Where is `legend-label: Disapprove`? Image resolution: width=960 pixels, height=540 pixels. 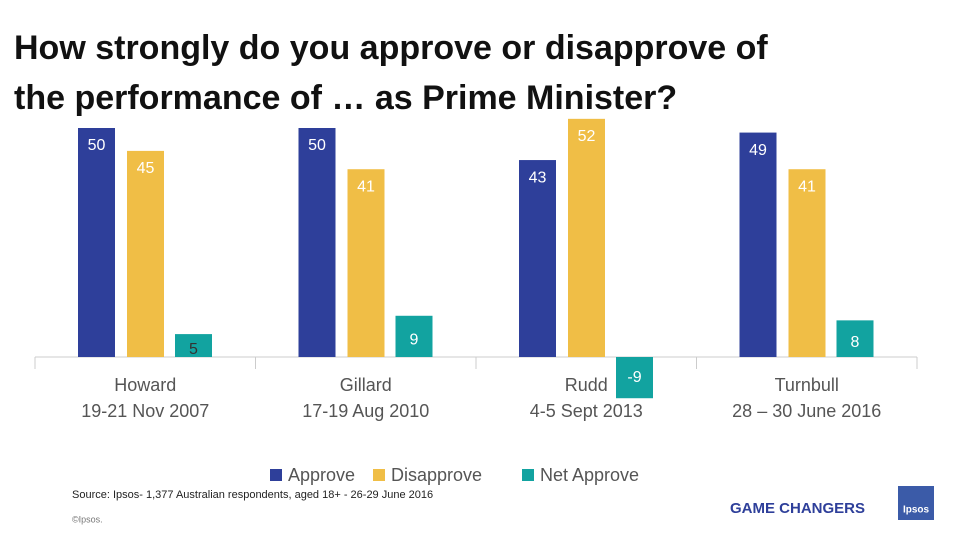
legend-label: Disapprove is located at coordinates (436, 475).